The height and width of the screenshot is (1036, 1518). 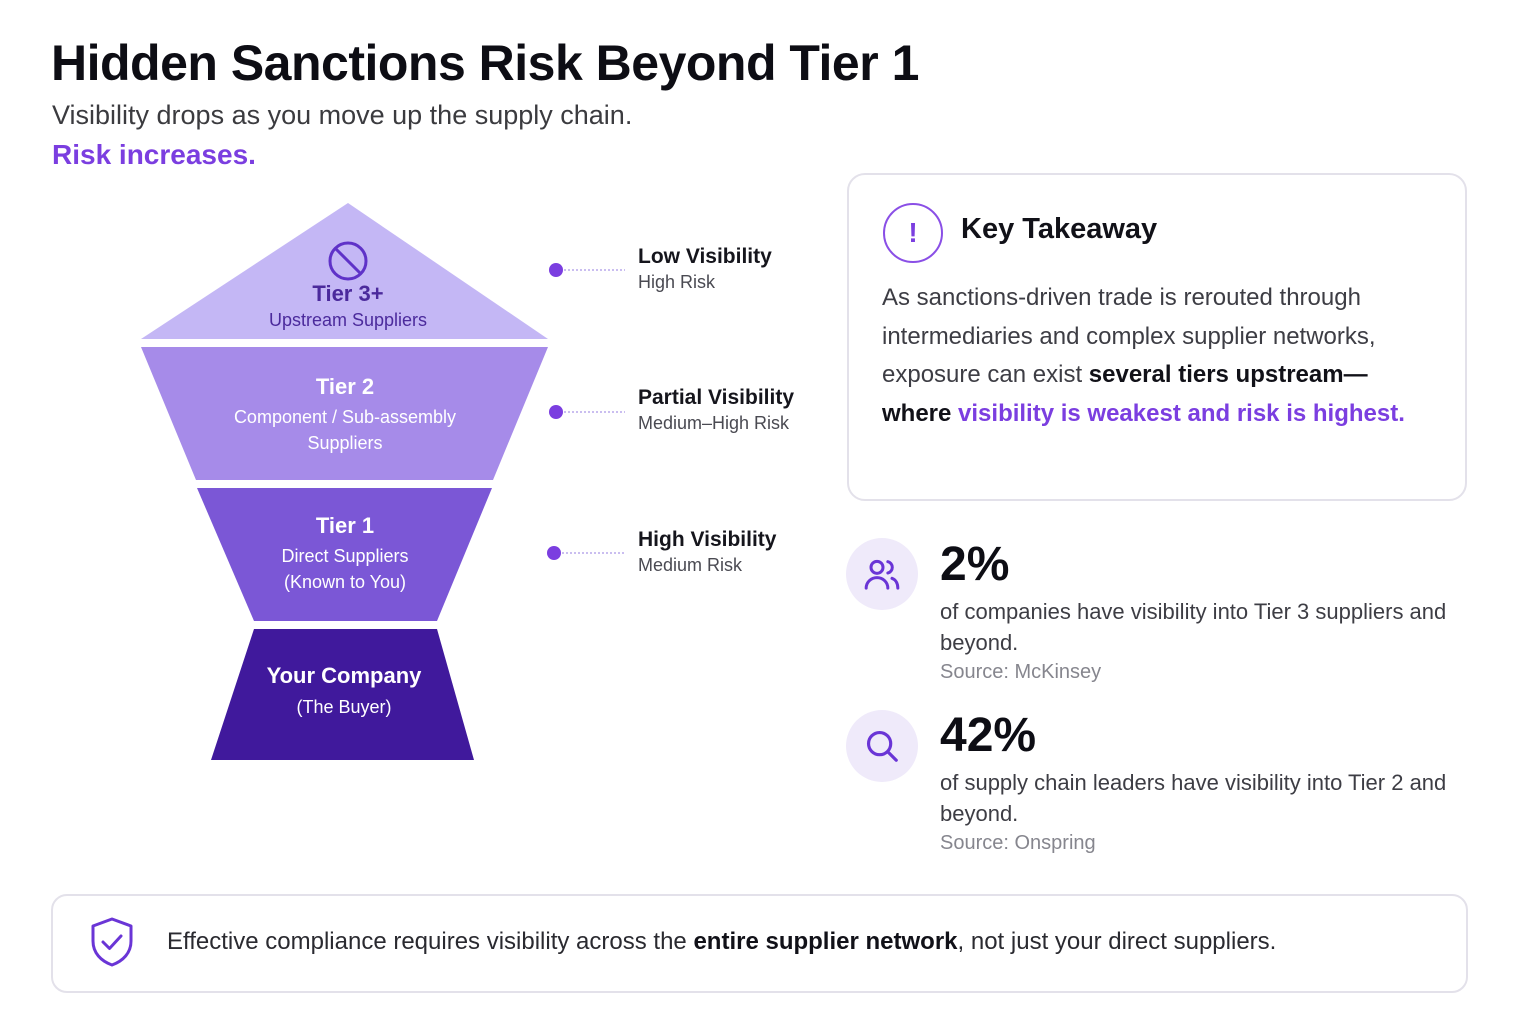 I want to click on tier-desc: (Known to You), so click(x=345, y=582).